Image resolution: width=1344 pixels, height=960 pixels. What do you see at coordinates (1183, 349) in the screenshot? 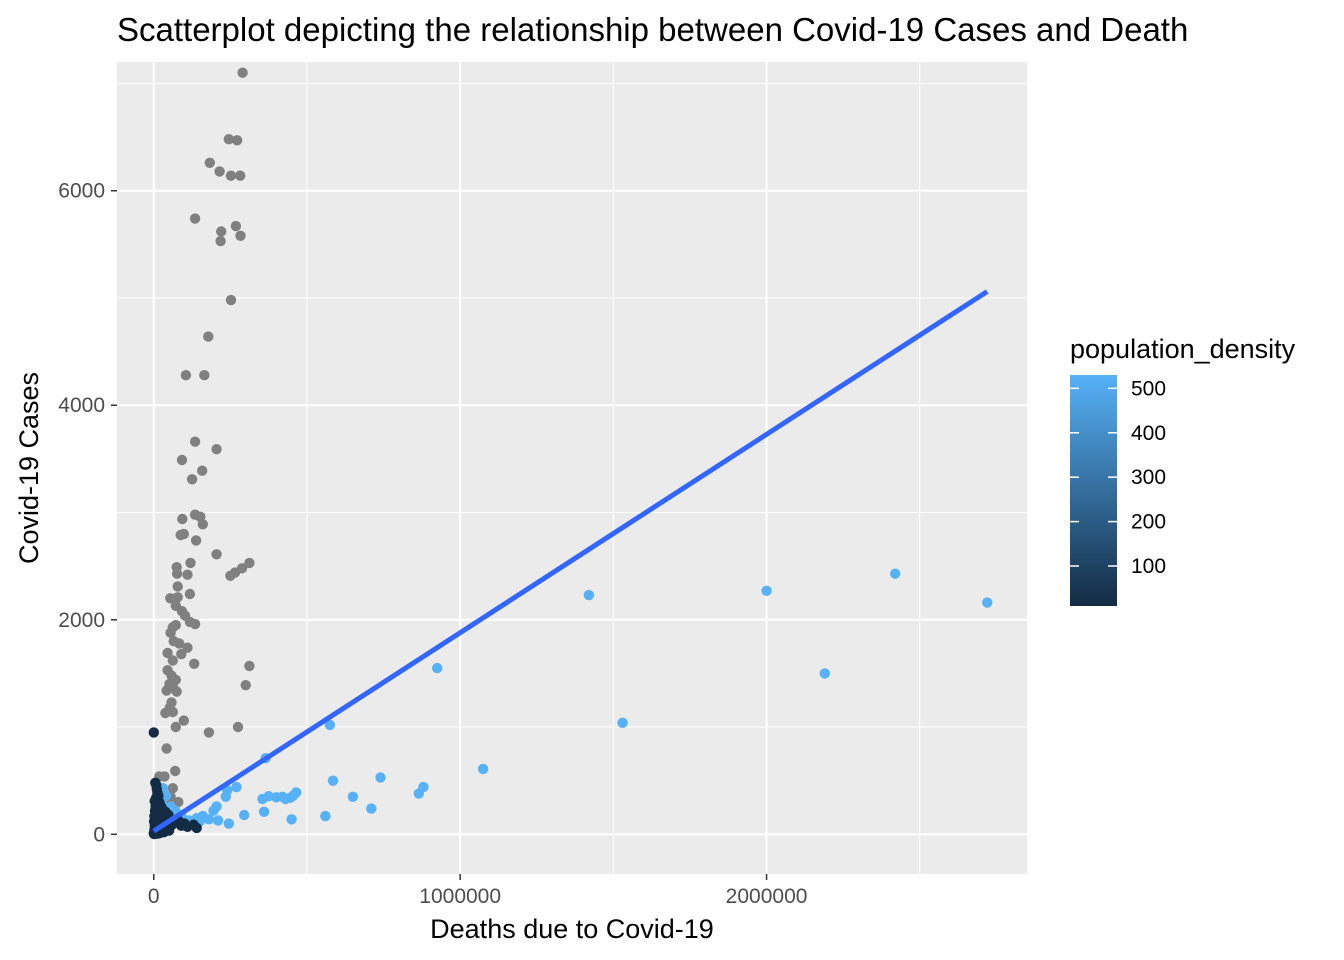
I see `legend-title: population_density` at bounding box center [1183, 349].